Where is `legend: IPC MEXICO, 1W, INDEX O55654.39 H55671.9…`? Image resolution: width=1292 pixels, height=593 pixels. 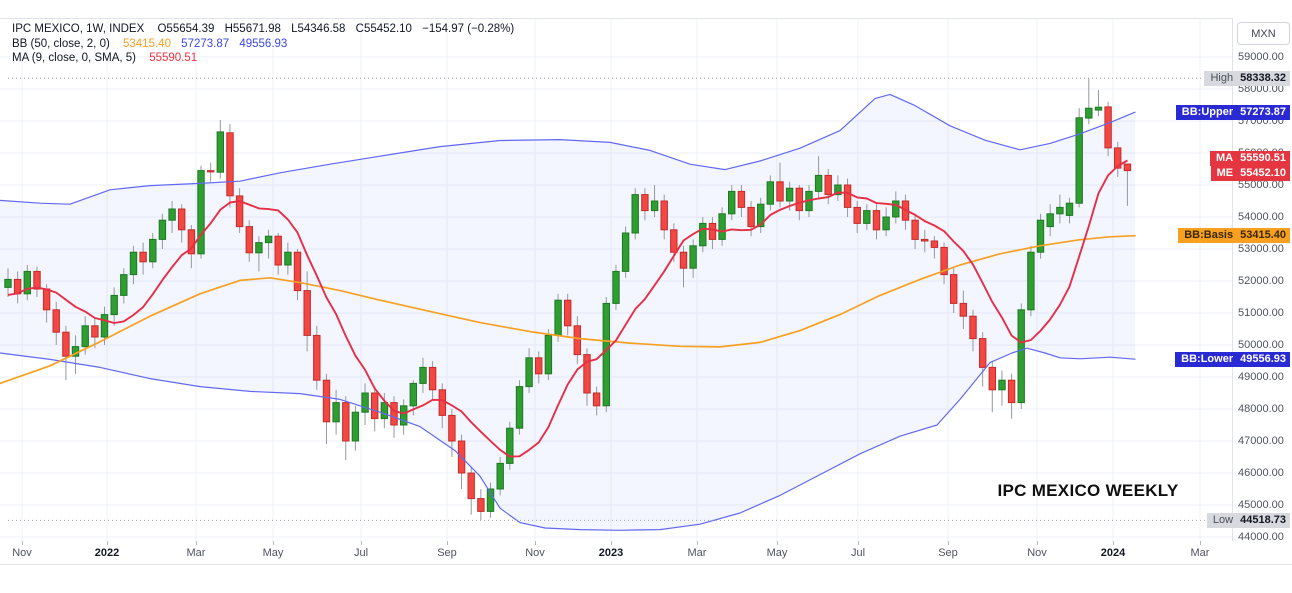
legend: IPC MEXICO, 1W, INDEX O55654.39 H55671.9… is located at coordinates (266, 44).